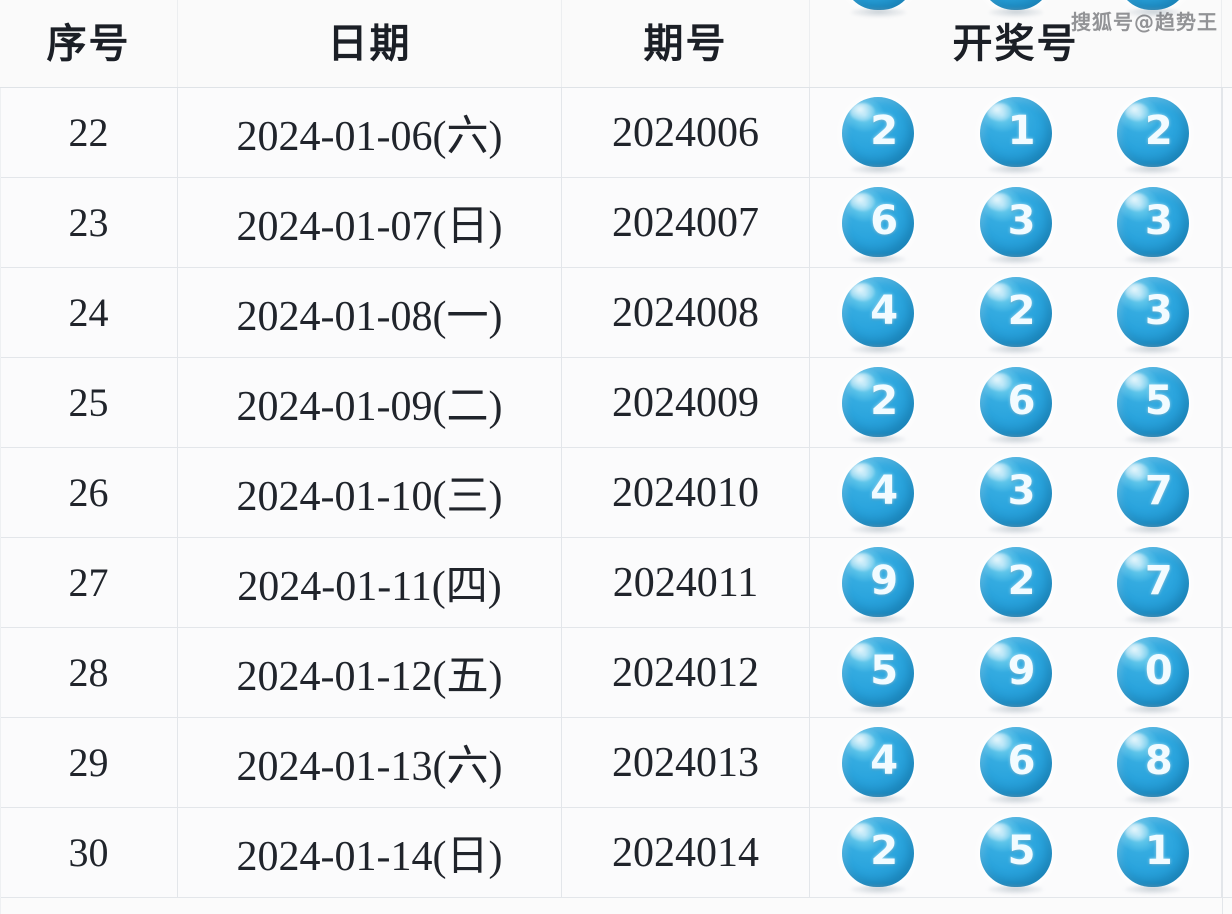 The width and height of the screenshot is (1232, 914). Describe the element at coordinates (878, 221) in the screenshot. I see `ball-sphere: 6` at that location.